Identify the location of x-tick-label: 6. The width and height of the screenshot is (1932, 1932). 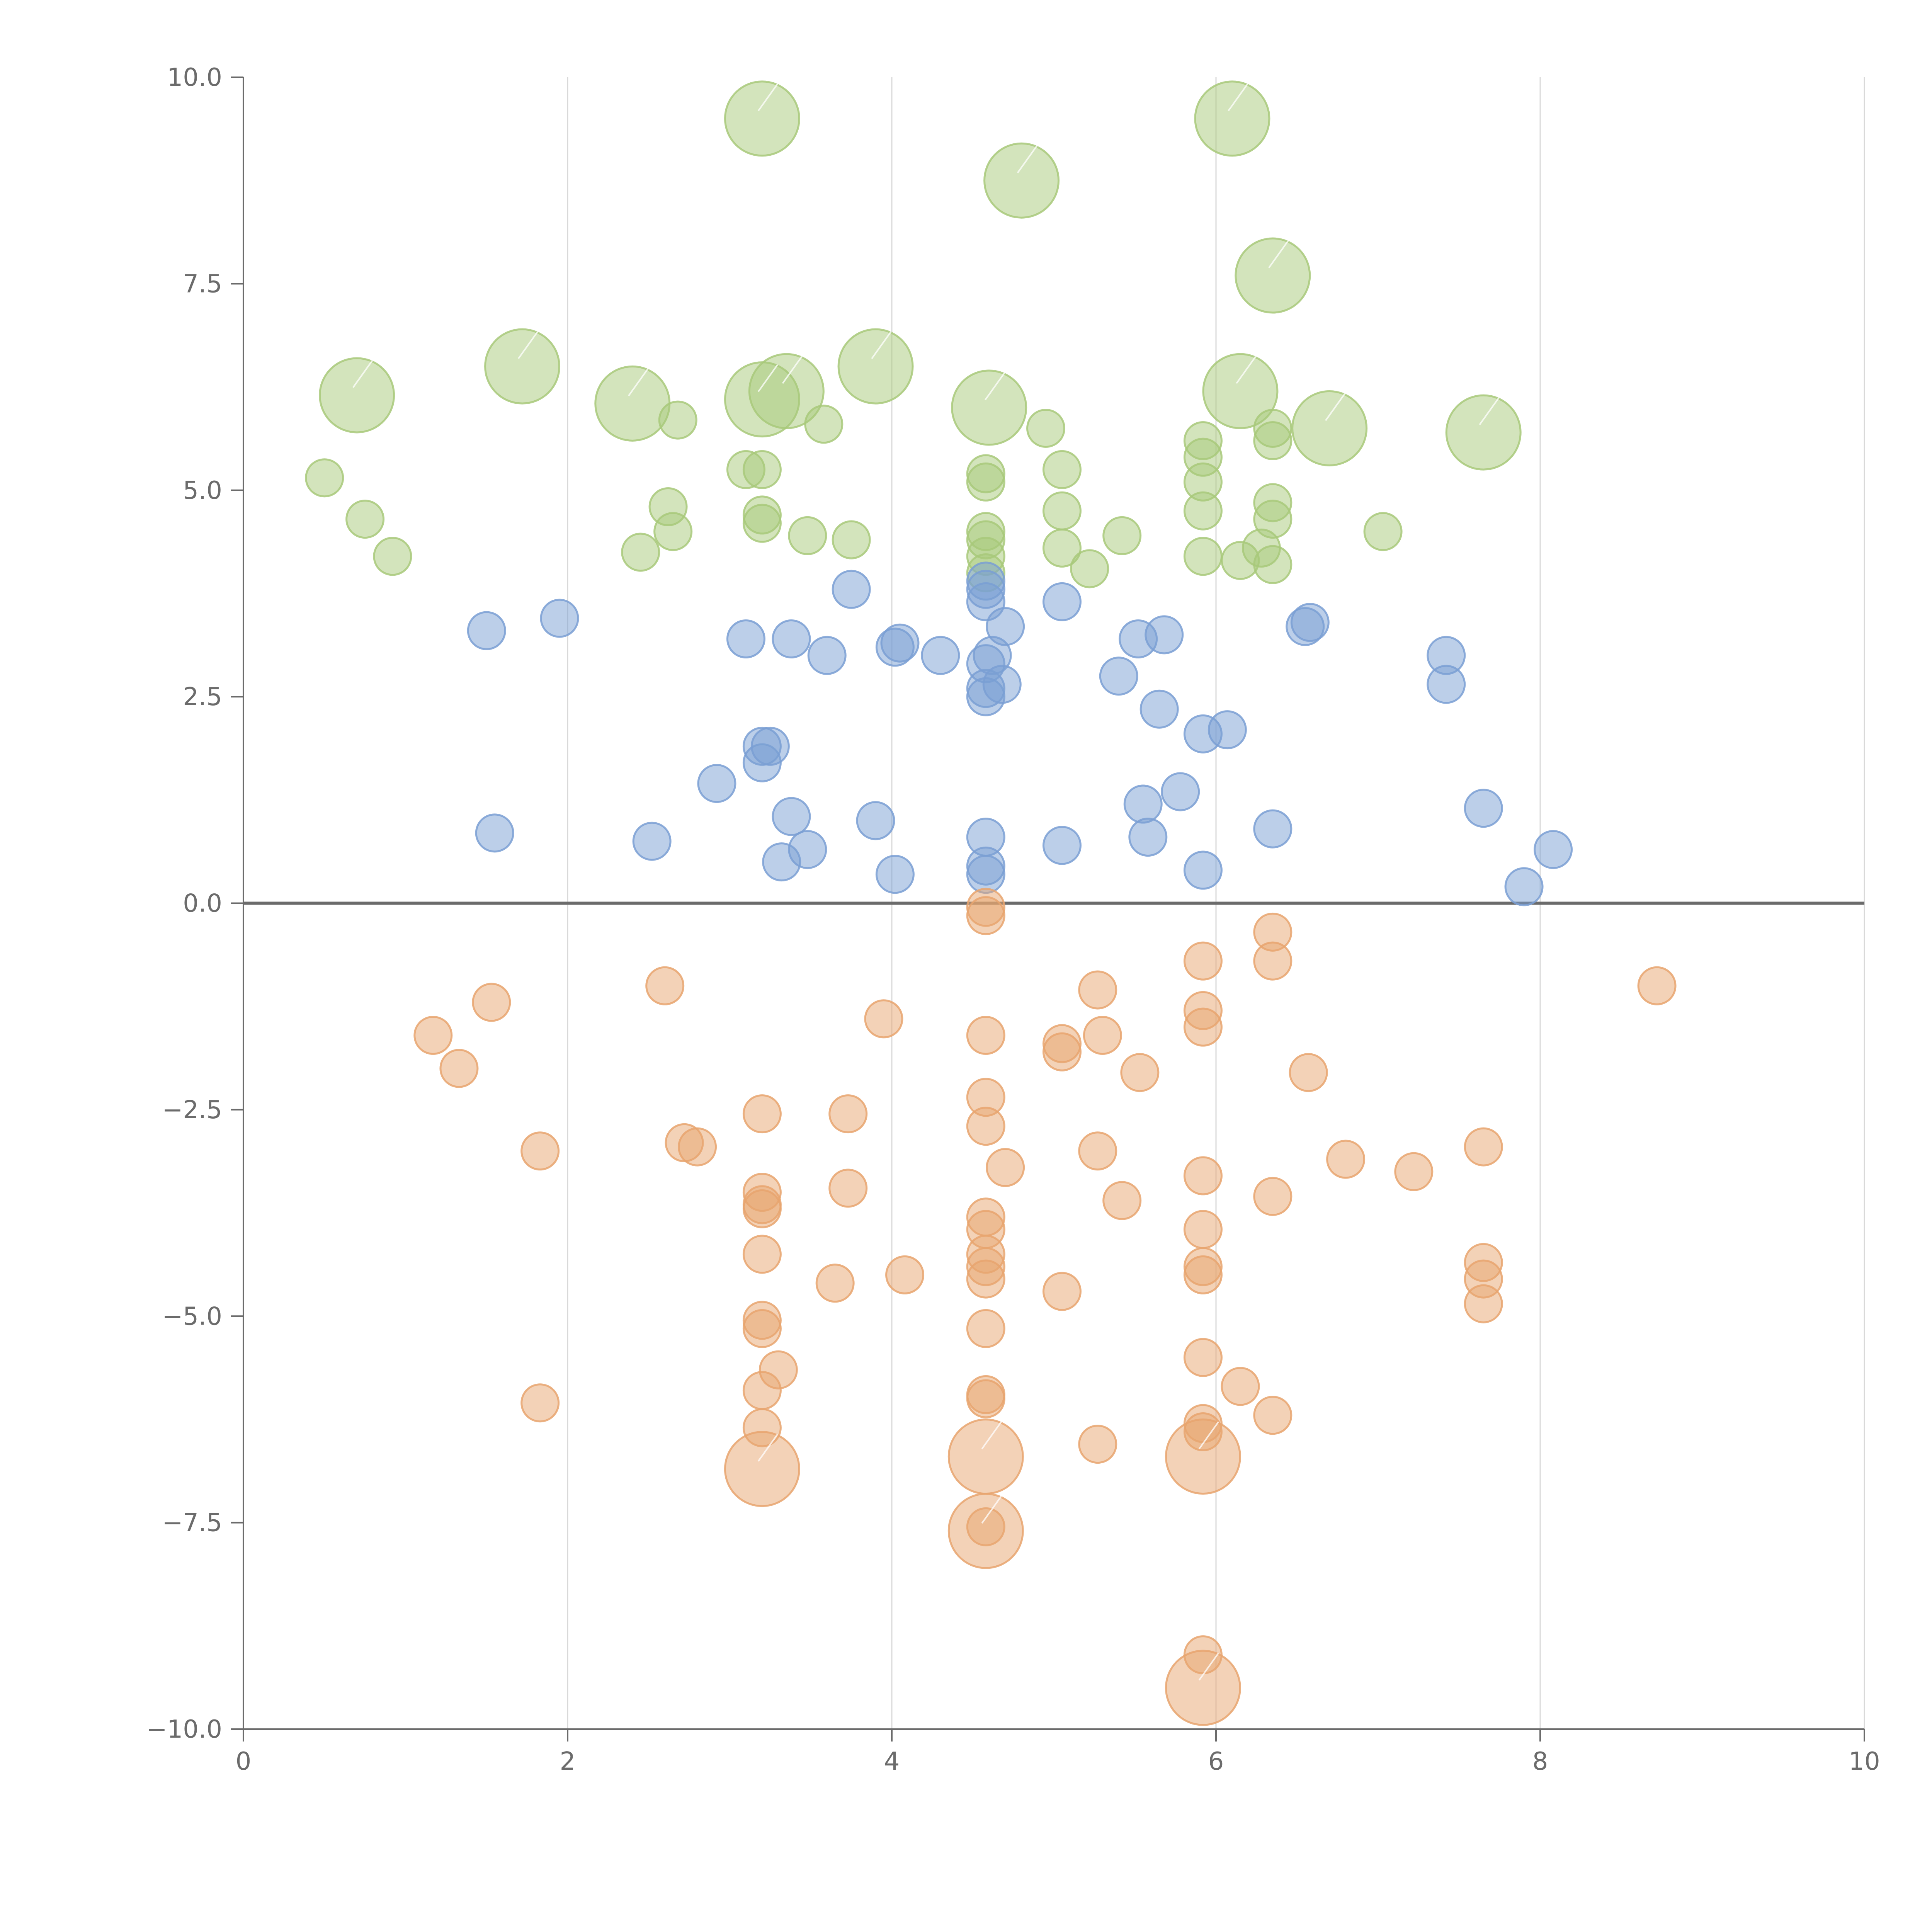
(1216, 1761).